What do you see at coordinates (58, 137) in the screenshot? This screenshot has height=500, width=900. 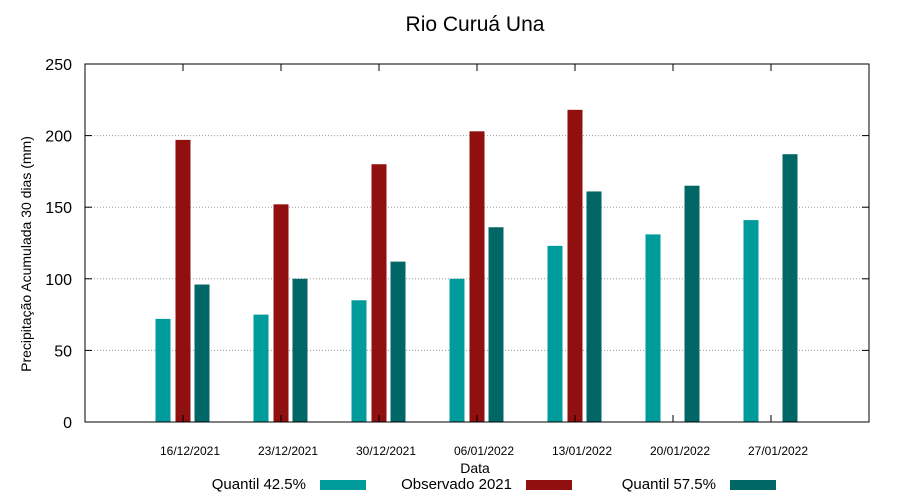 I see `y-tick-label: 200` at bounding box center [58, 137].